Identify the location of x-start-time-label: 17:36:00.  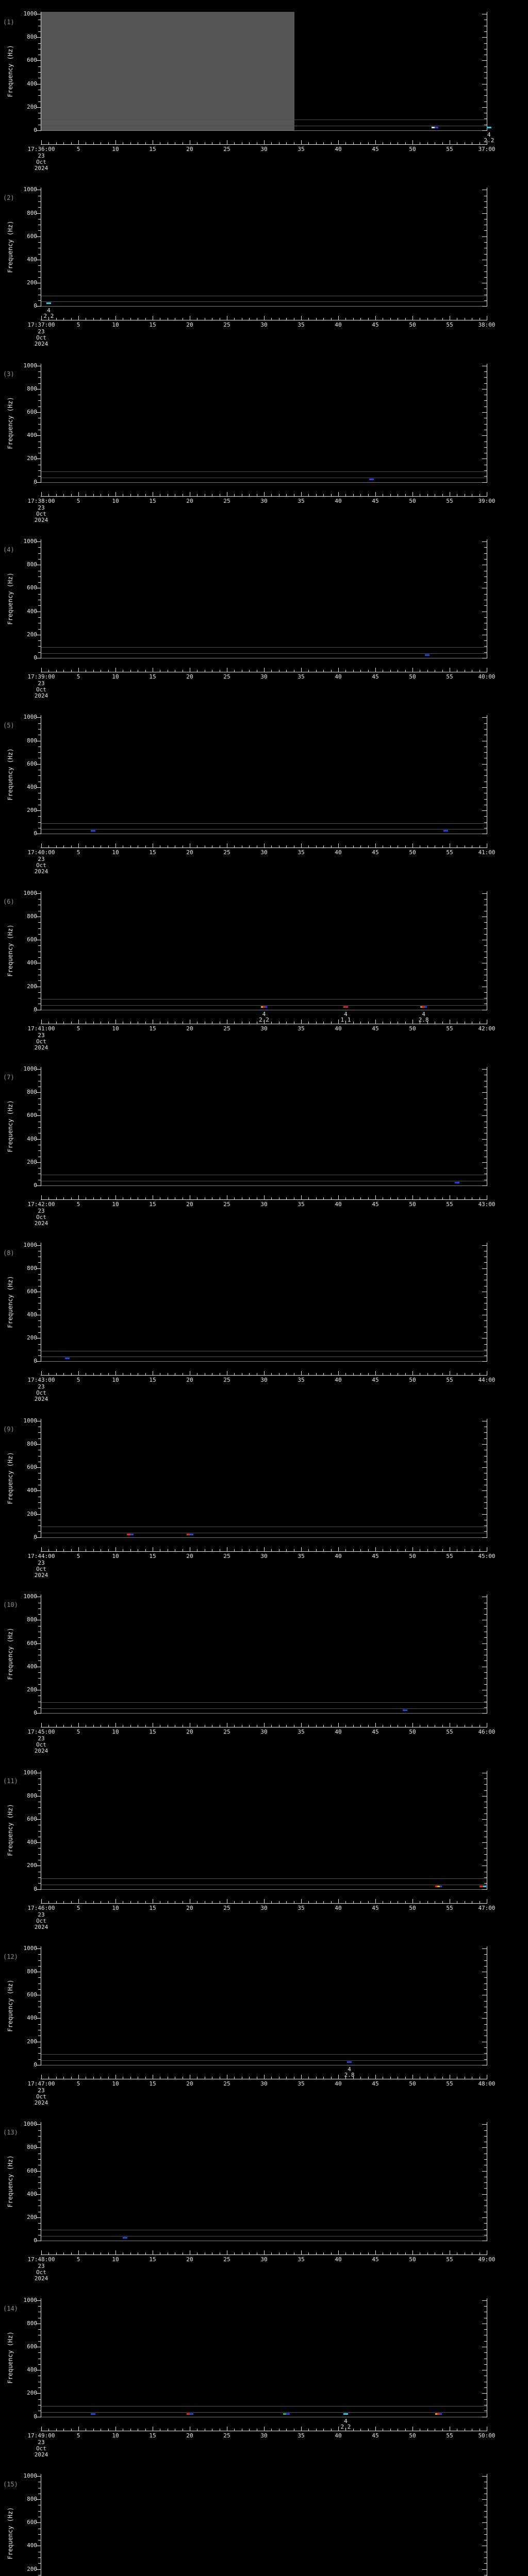
(41, 149).